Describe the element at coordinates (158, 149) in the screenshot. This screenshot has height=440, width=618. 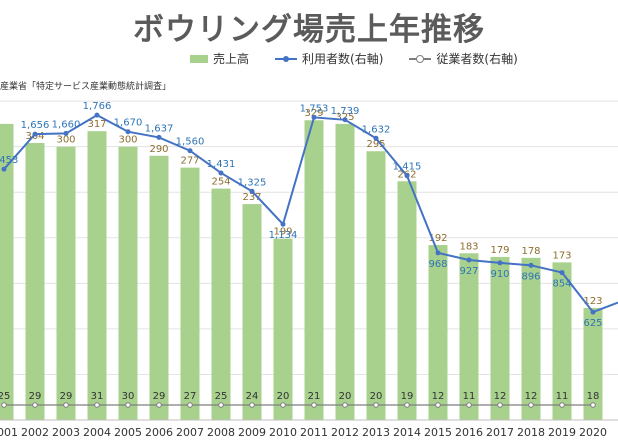
I see `bar-label: 290` at that location.